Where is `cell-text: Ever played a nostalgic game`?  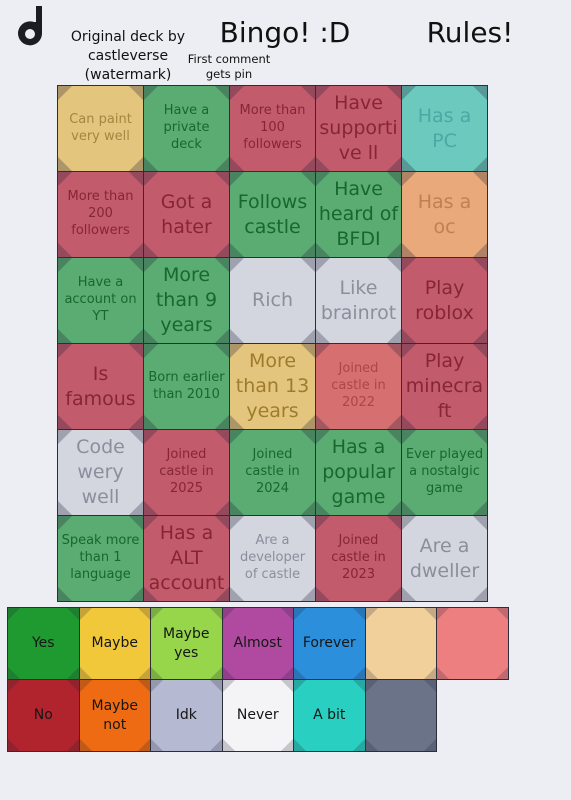 cell-text: Ever played a nostalgic game is located at coordinates (444, 471).